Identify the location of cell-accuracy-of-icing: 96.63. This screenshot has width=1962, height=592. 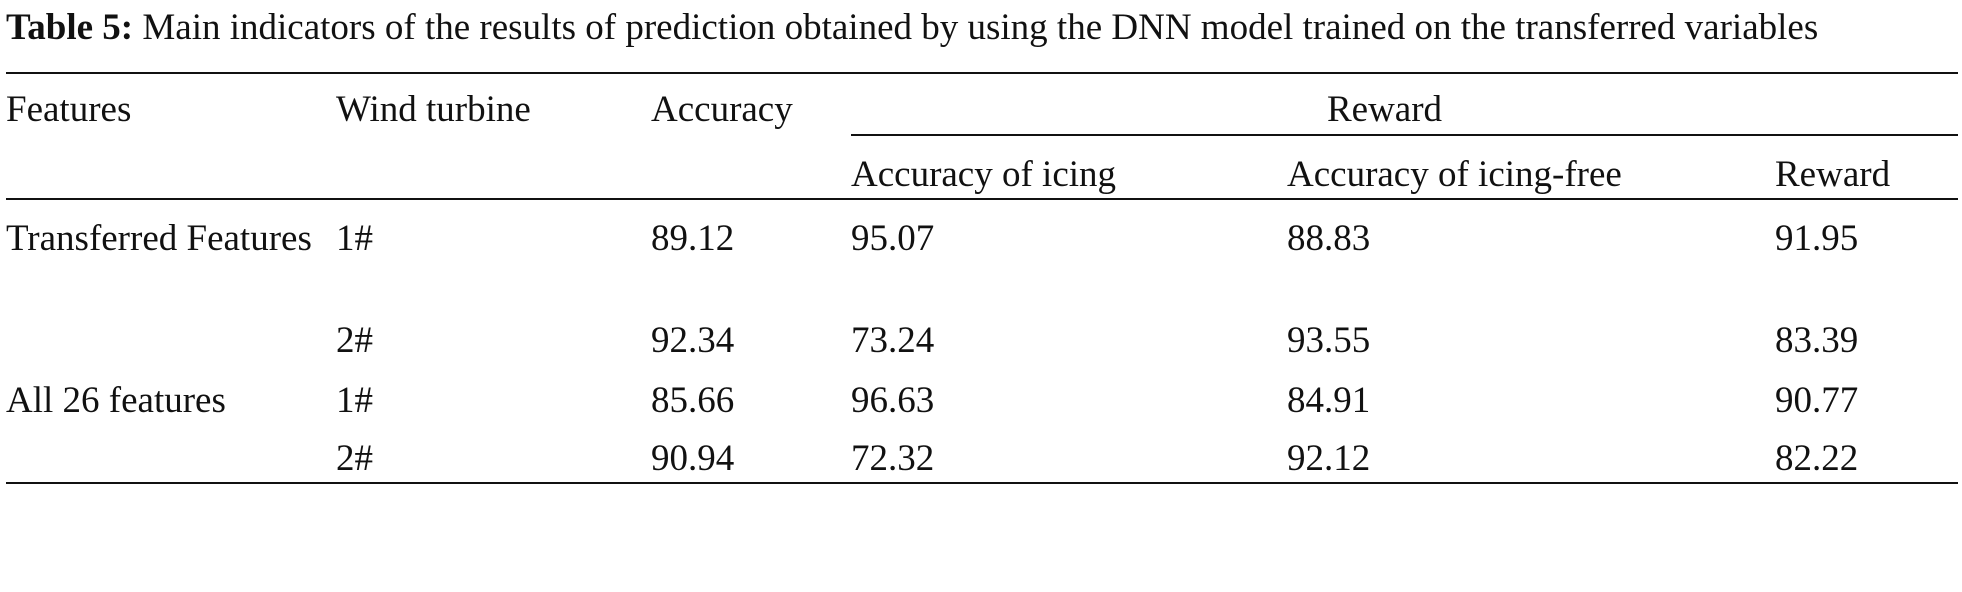
(893, 400).